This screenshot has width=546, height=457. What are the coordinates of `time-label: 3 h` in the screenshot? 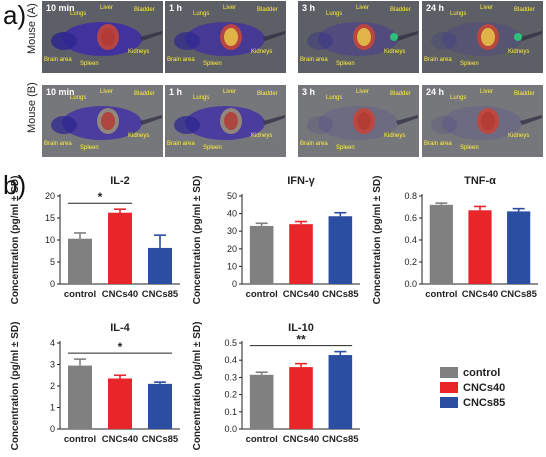 It's located at (309, 92).